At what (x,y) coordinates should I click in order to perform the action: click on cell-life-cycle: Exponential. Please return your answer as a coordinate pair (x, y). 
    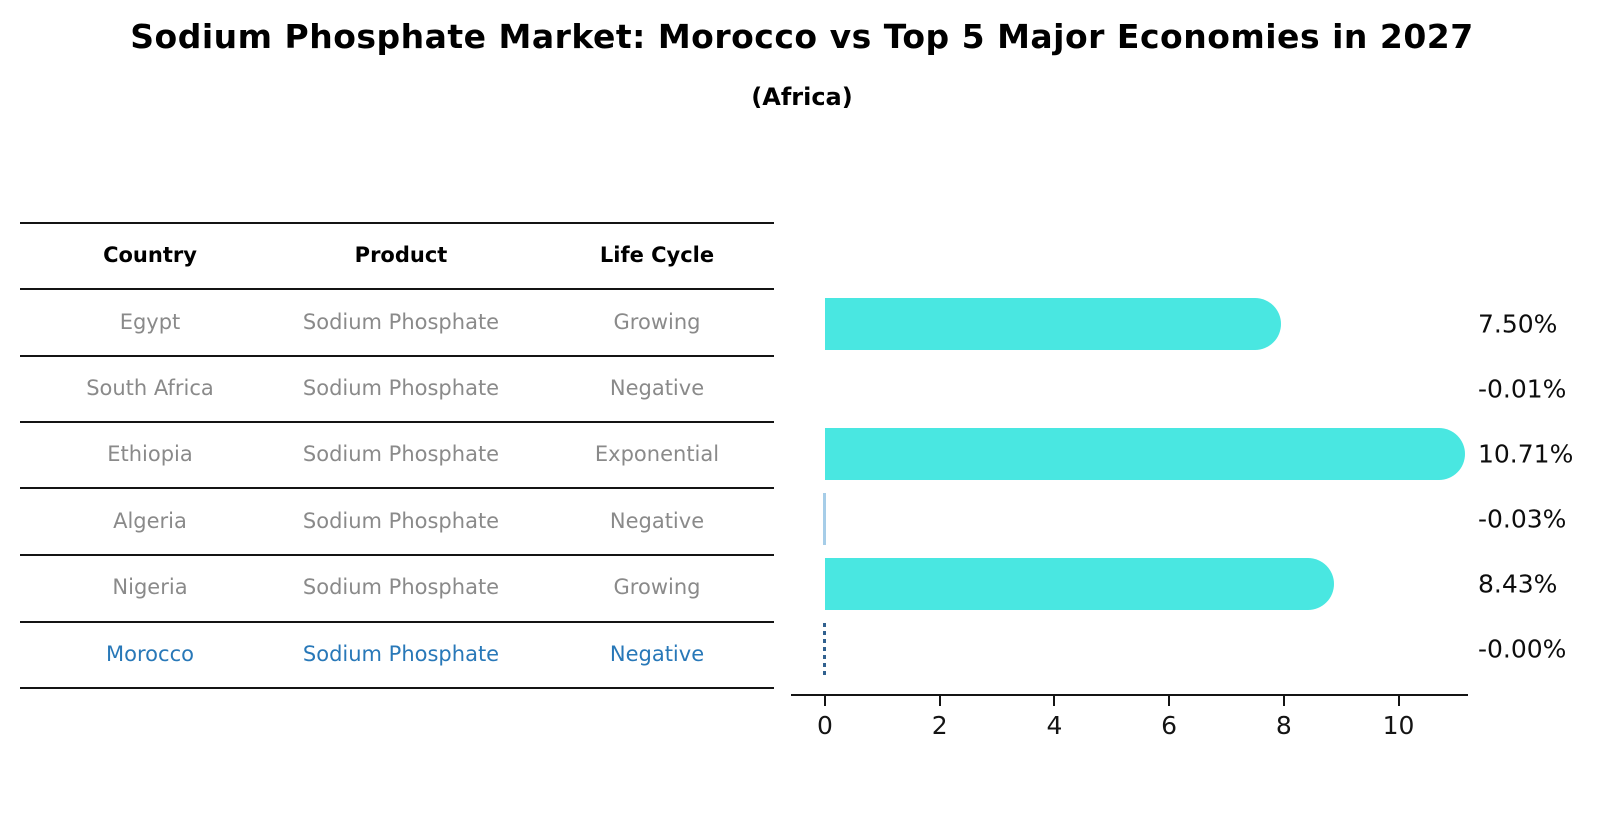
    Looking at the image, I should click on (657, 454).